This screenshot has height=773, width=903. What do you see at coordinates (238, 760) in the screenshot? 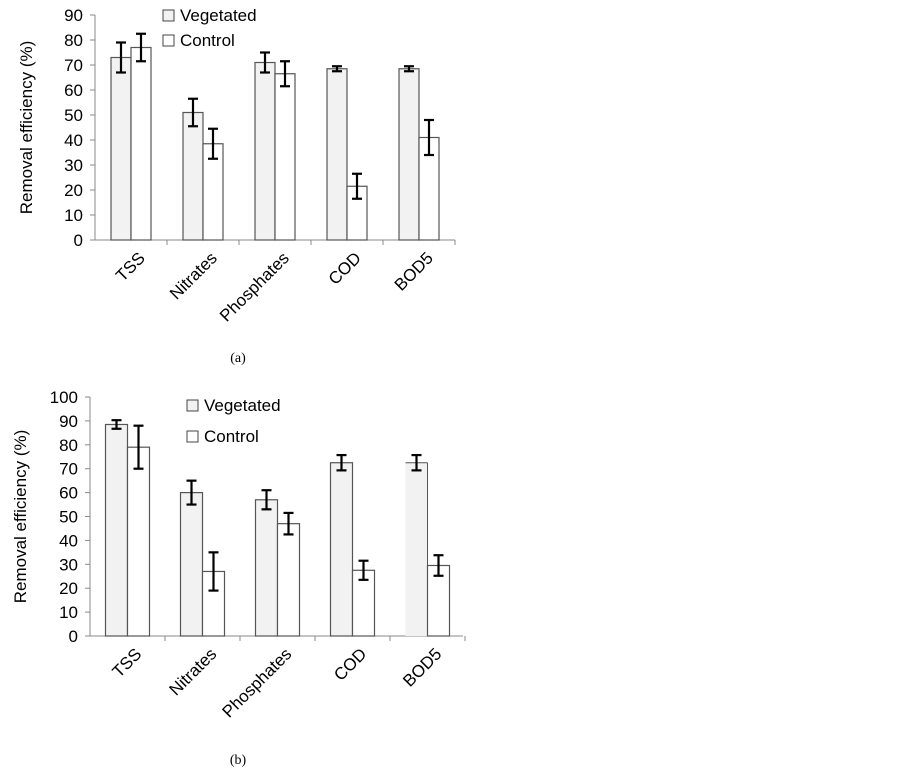
I see `figure-caption: (b)` at bounding box center [238, 760].